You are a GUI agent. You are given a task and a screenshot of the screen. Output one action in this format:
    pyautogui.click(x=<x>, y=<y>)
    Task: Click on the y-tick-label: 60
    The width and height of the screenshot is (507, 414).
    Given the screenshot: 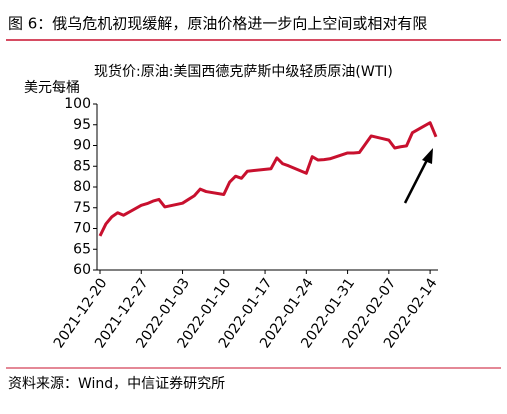 What is the action you would take?
    pyautogui.click(x=82, y=270)
    